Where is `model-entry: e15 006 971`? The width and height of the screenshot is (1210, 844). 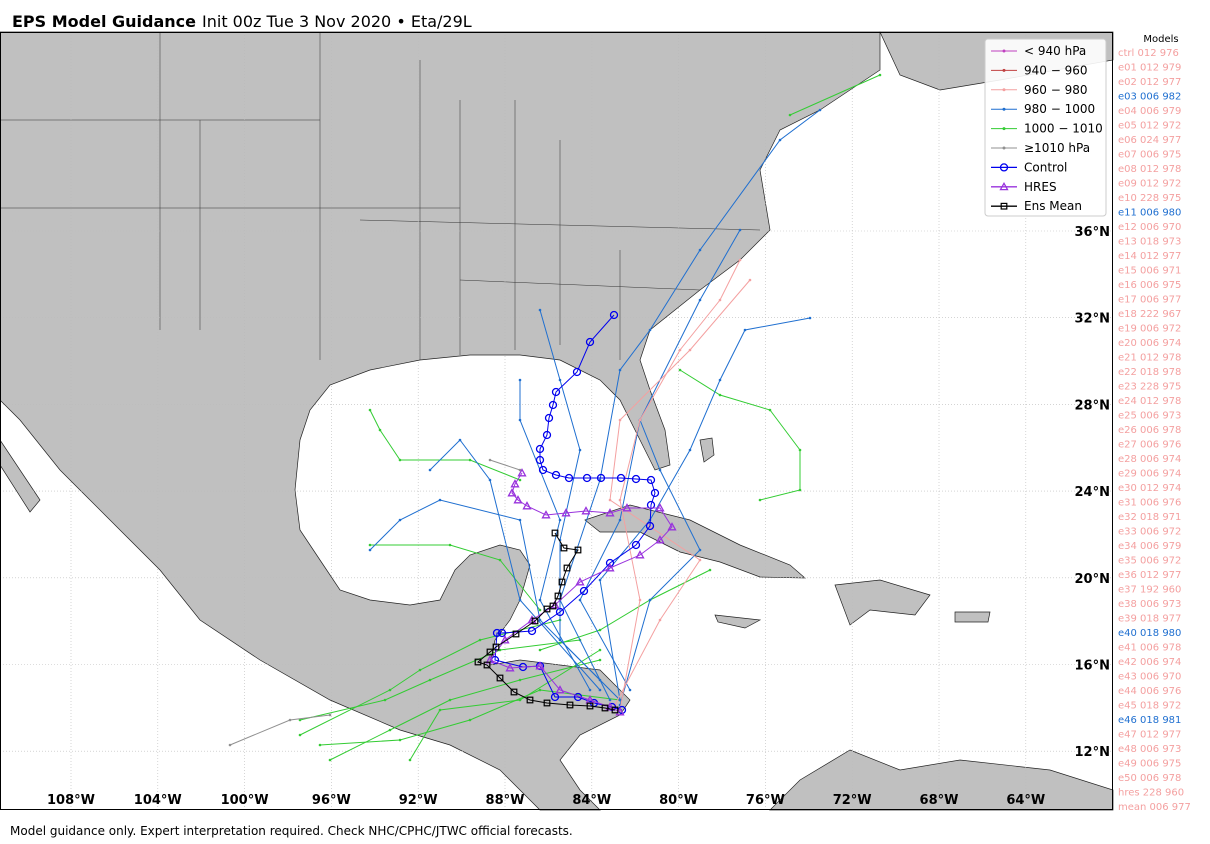 model-entry: e15 006 971 is located at coordinates (1149, 271).